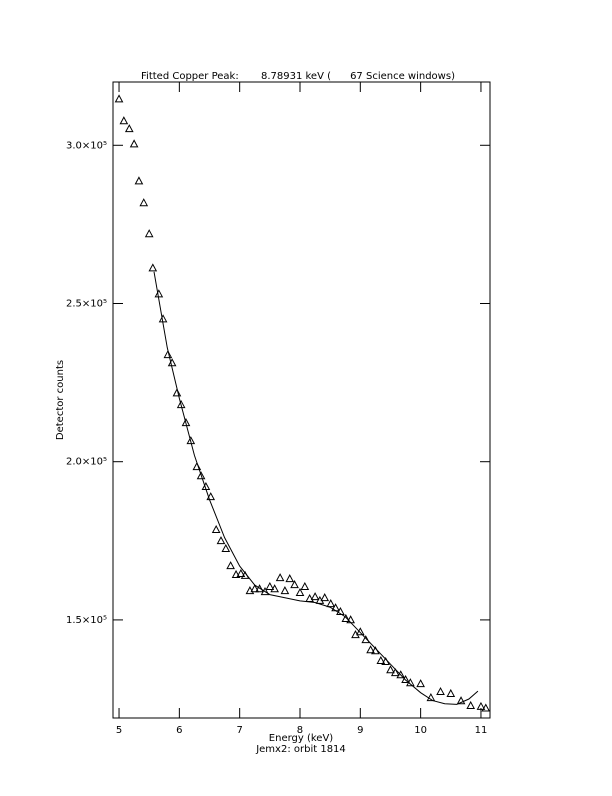  I want to click on y-axis-label: Detector counts, so click(60, 400).